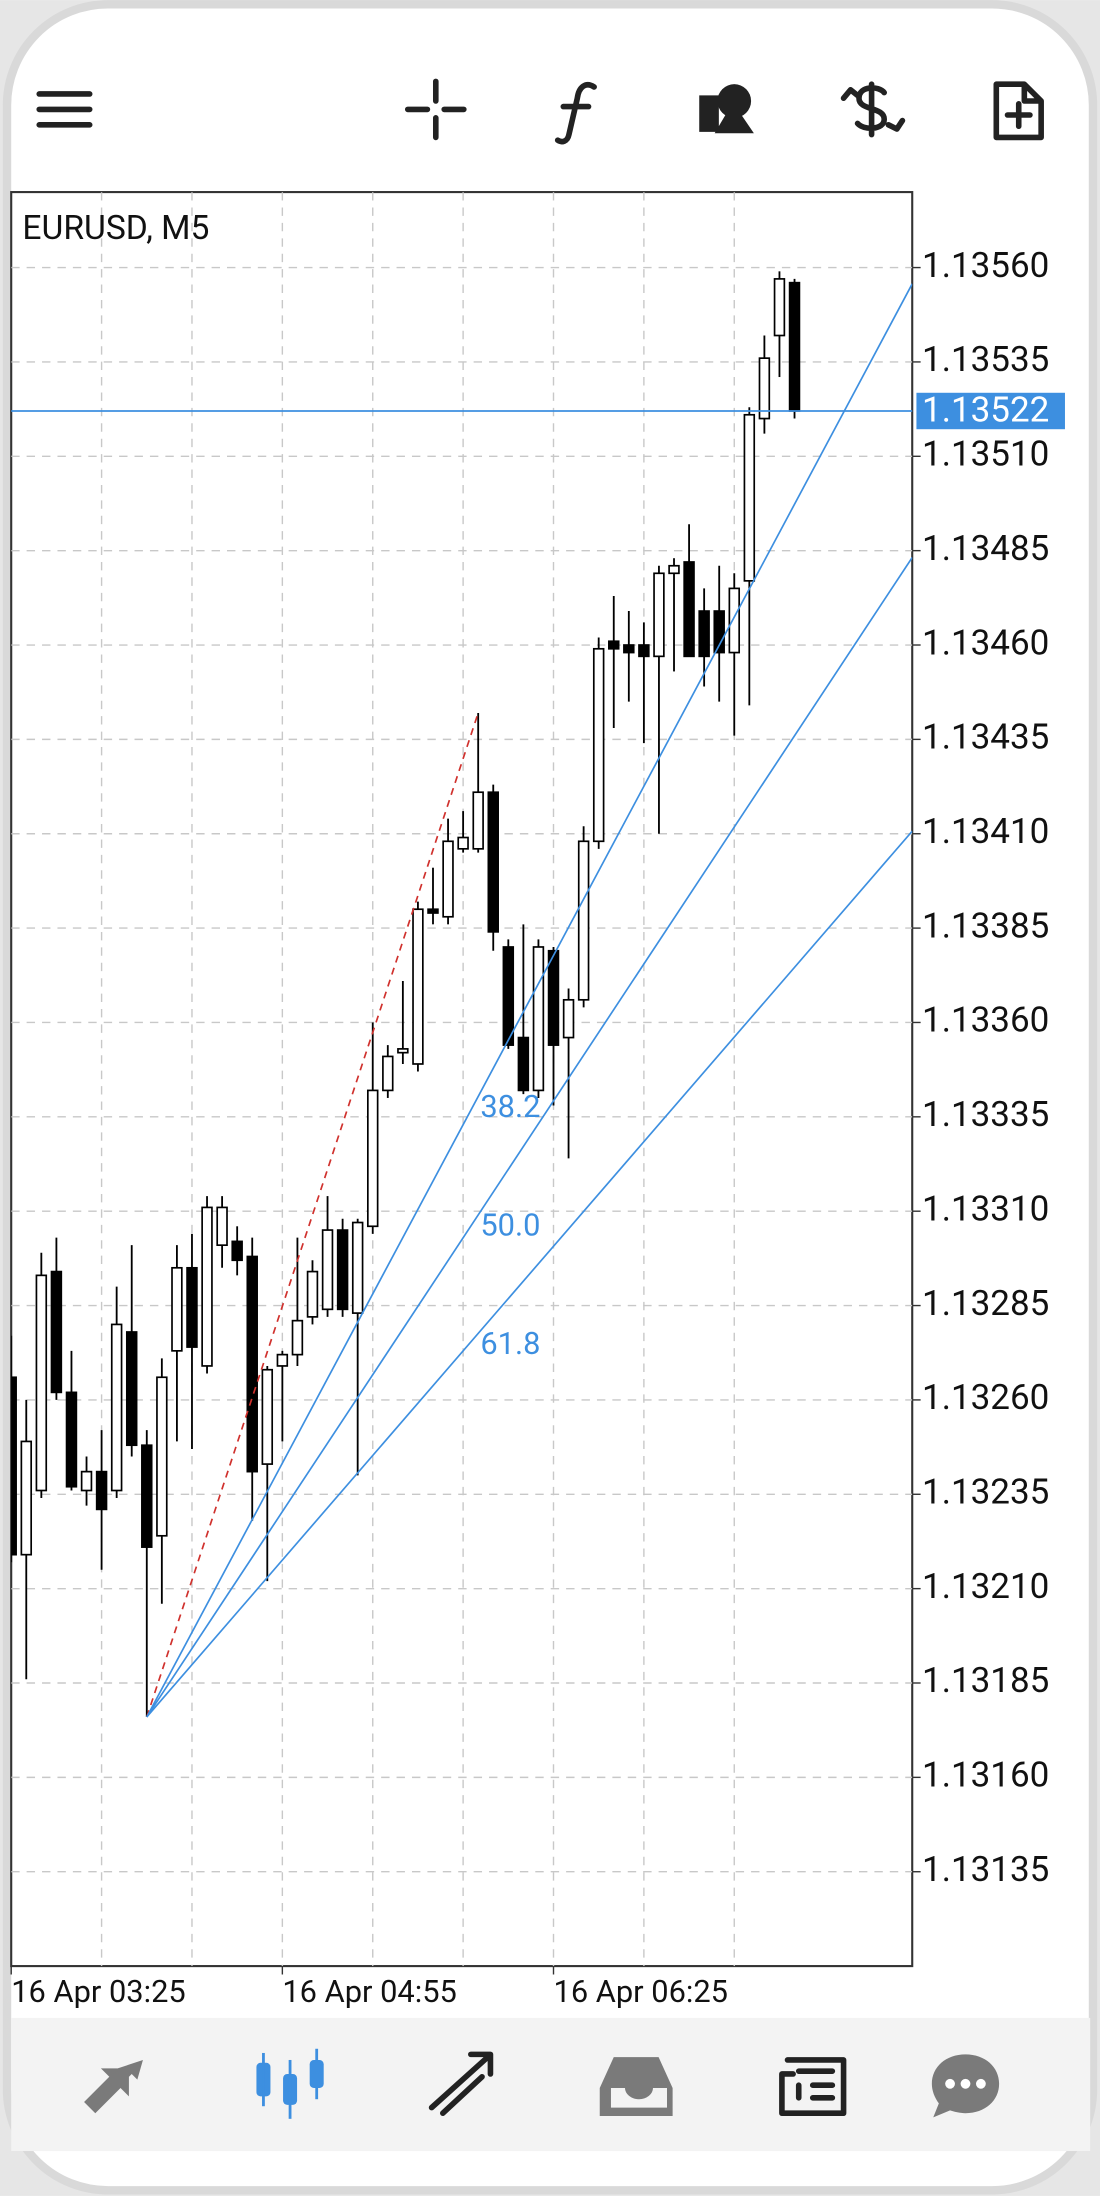 The image size is (1100, 2196). What do you see at coordinates (985, 548) in the screenshot?
I see `y-tick-label: 1.13485` at bounding box center [985, 548].